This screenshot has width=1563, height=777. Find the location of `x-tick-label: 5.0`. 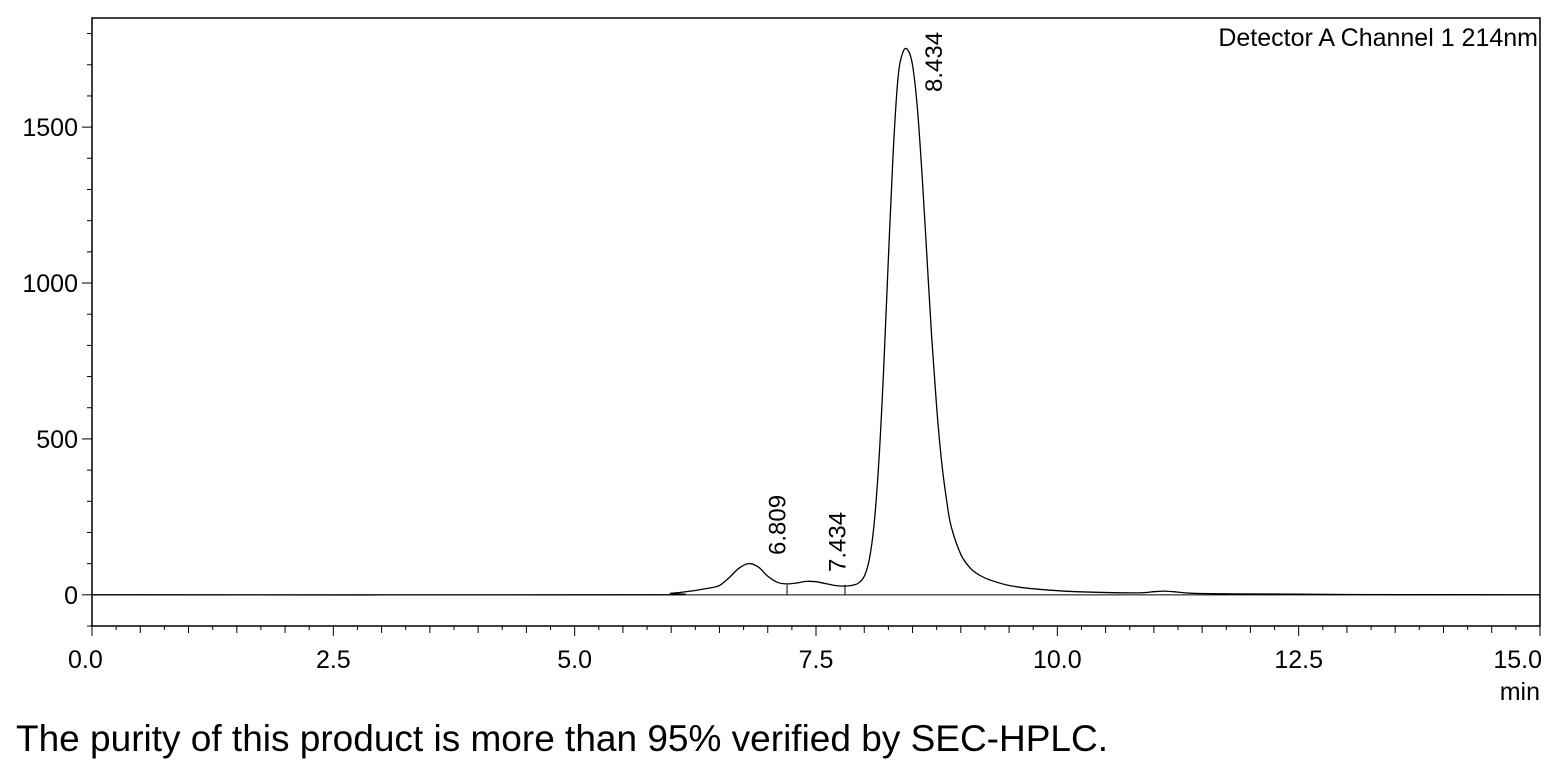

x-tick-label: 5.0 is located at coordinates (574, 660).